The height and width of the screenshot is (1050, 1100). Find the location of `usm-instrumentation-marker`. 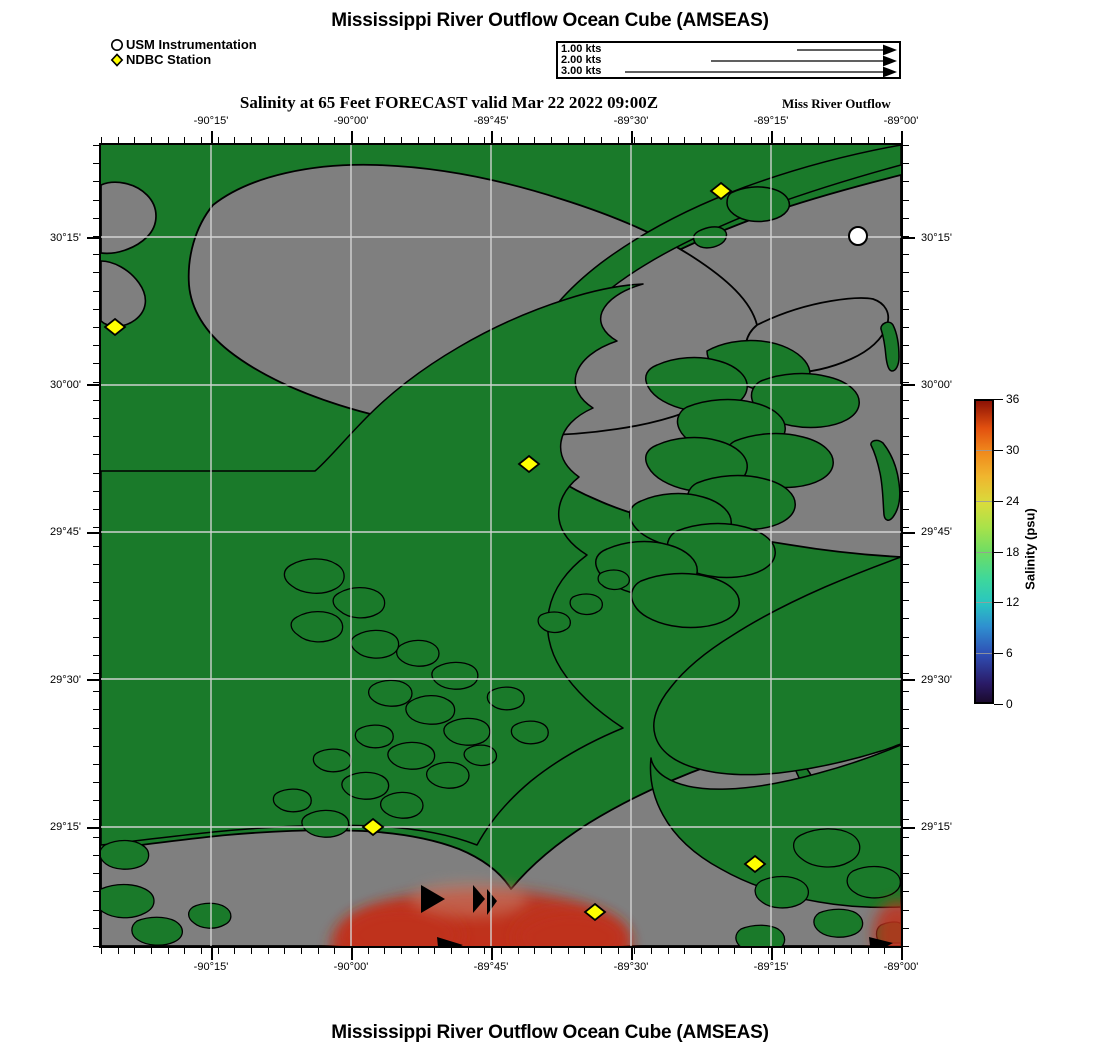

usm-instrumentation-marker is located at coordinates (858, 236).